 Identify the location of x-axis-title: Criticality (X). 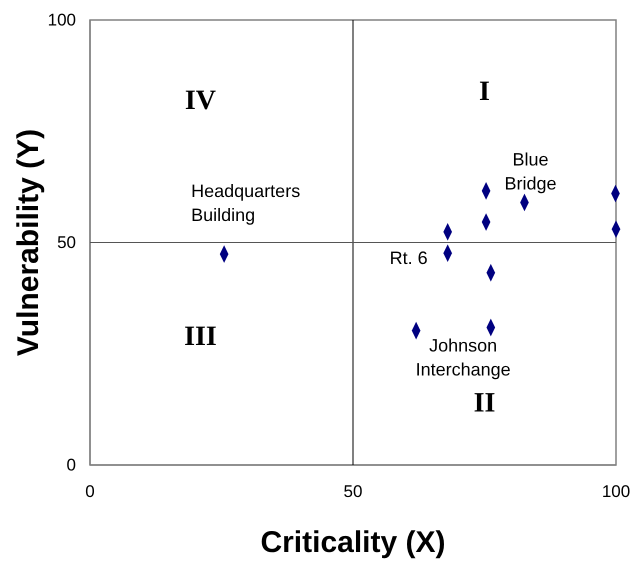
(353, 542).